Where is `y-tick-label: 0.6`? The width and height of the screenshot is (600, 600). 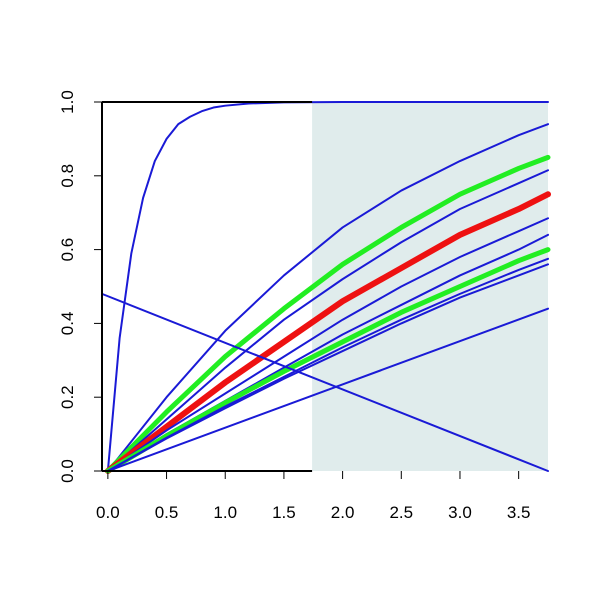
y-tick-label: 0.6 is located at coordinates (67, 250).